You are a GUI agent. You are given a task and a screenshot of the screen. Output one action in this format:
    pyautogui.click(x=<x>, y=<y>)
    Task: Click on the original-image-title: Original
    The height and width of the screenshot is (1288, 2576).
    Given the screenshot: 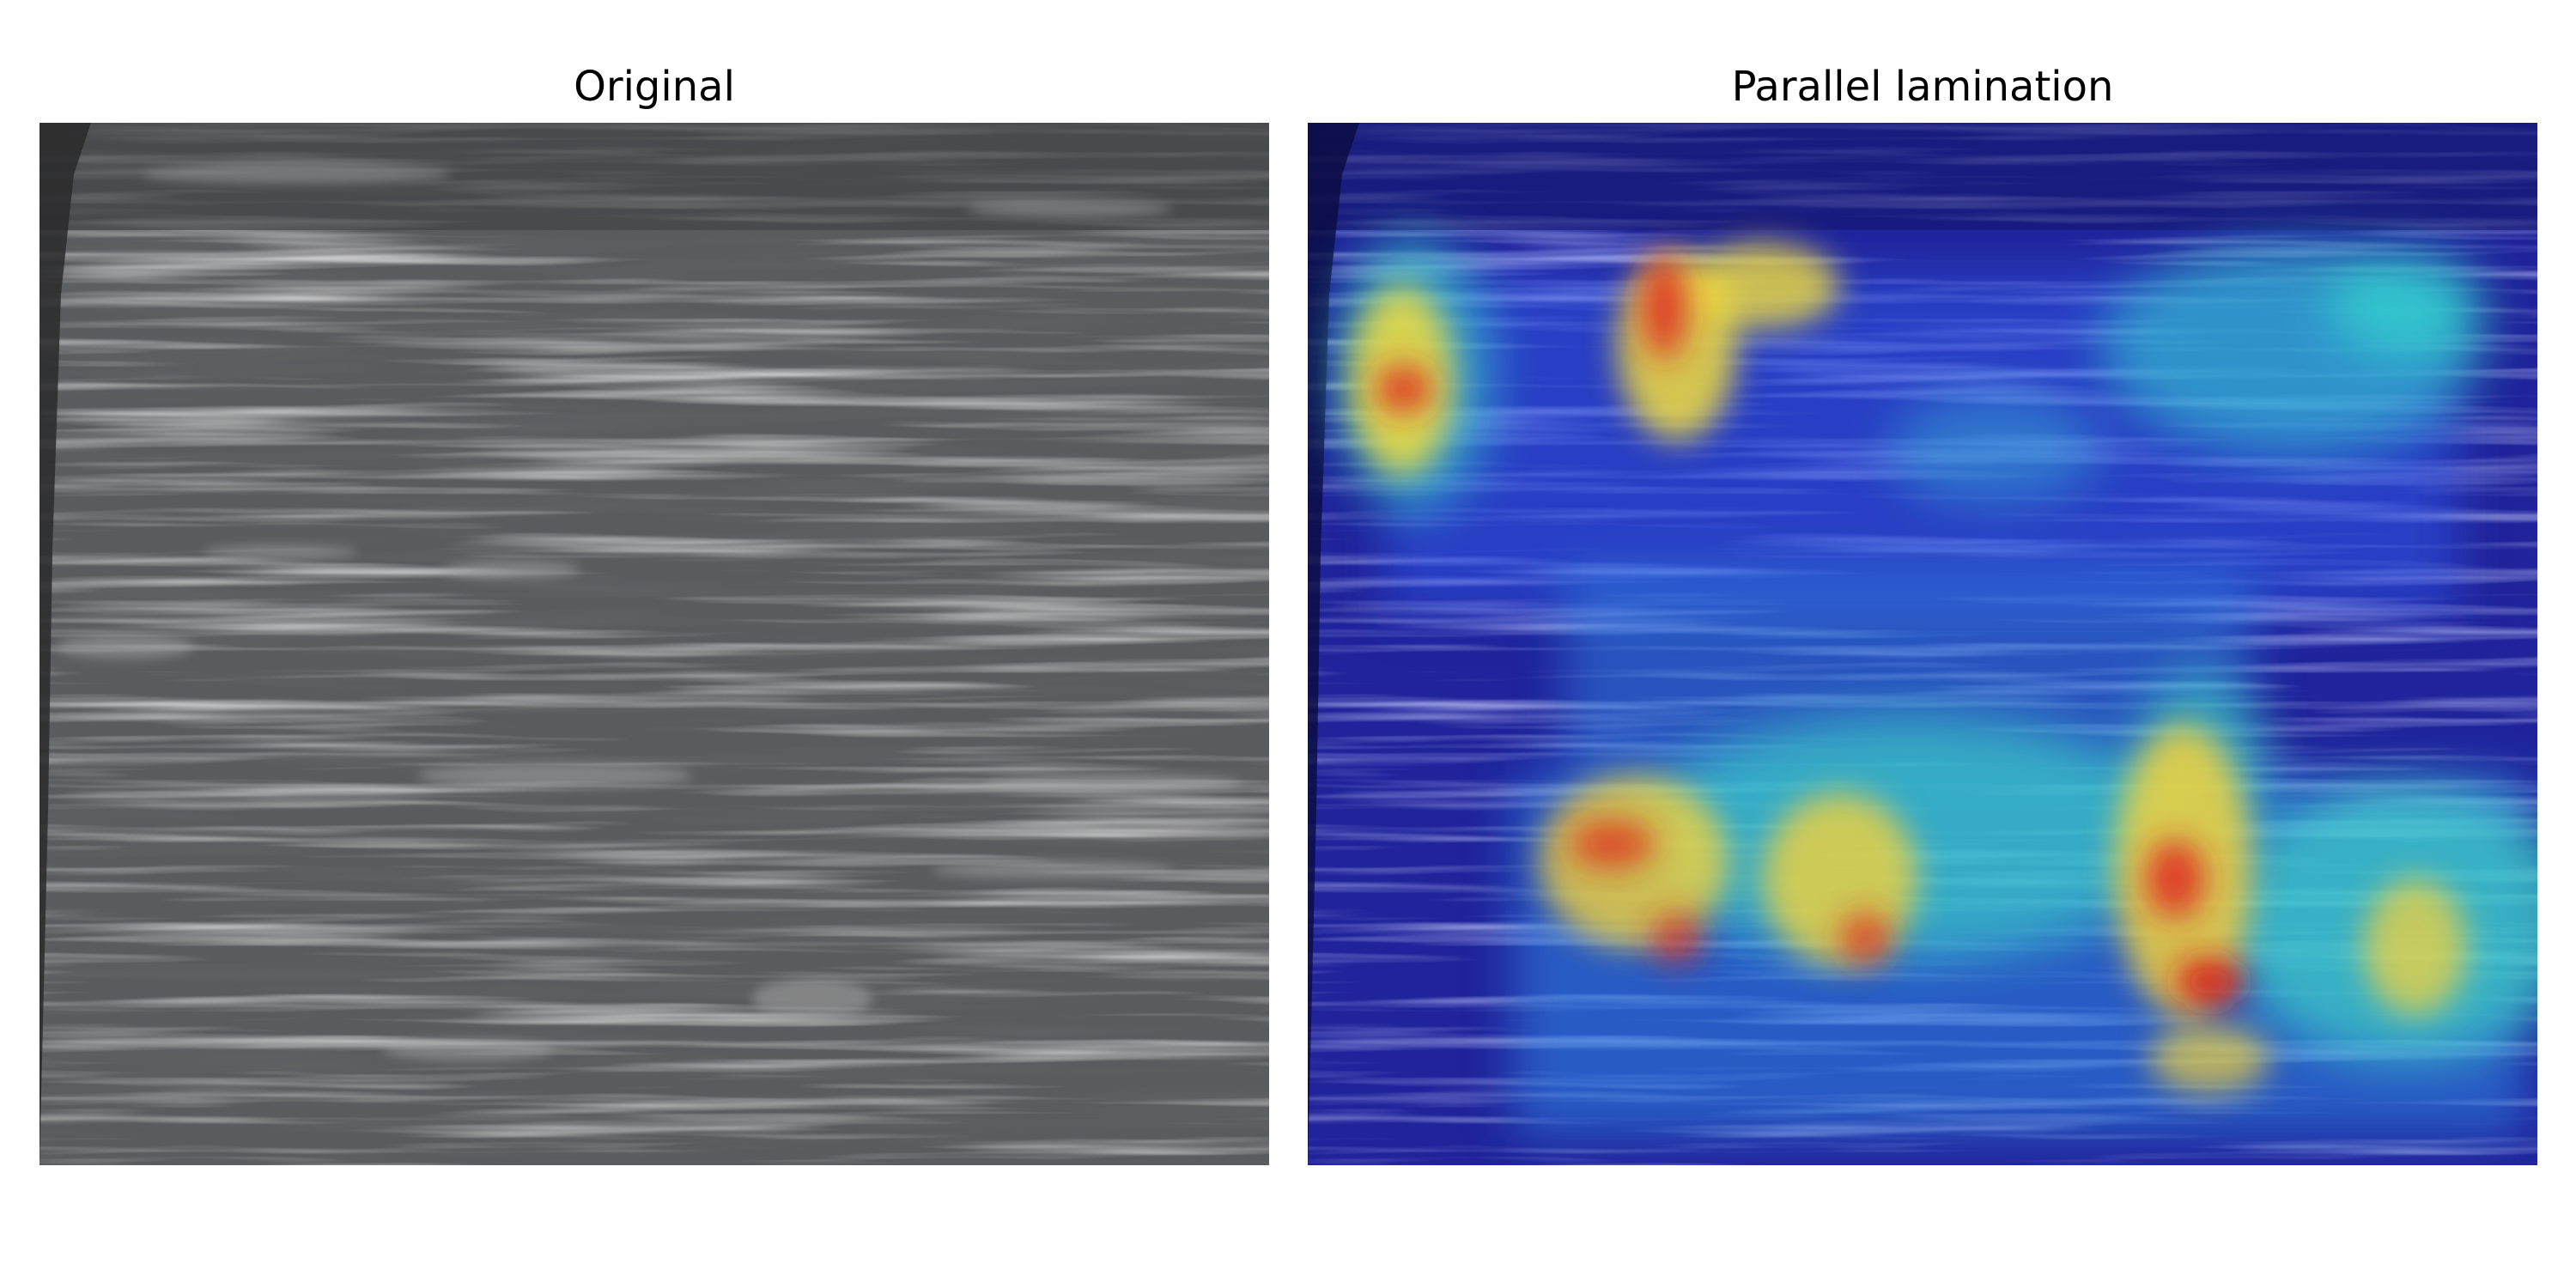 What is the action you would take?
    pyautogui.click(x=654, y=87)
    